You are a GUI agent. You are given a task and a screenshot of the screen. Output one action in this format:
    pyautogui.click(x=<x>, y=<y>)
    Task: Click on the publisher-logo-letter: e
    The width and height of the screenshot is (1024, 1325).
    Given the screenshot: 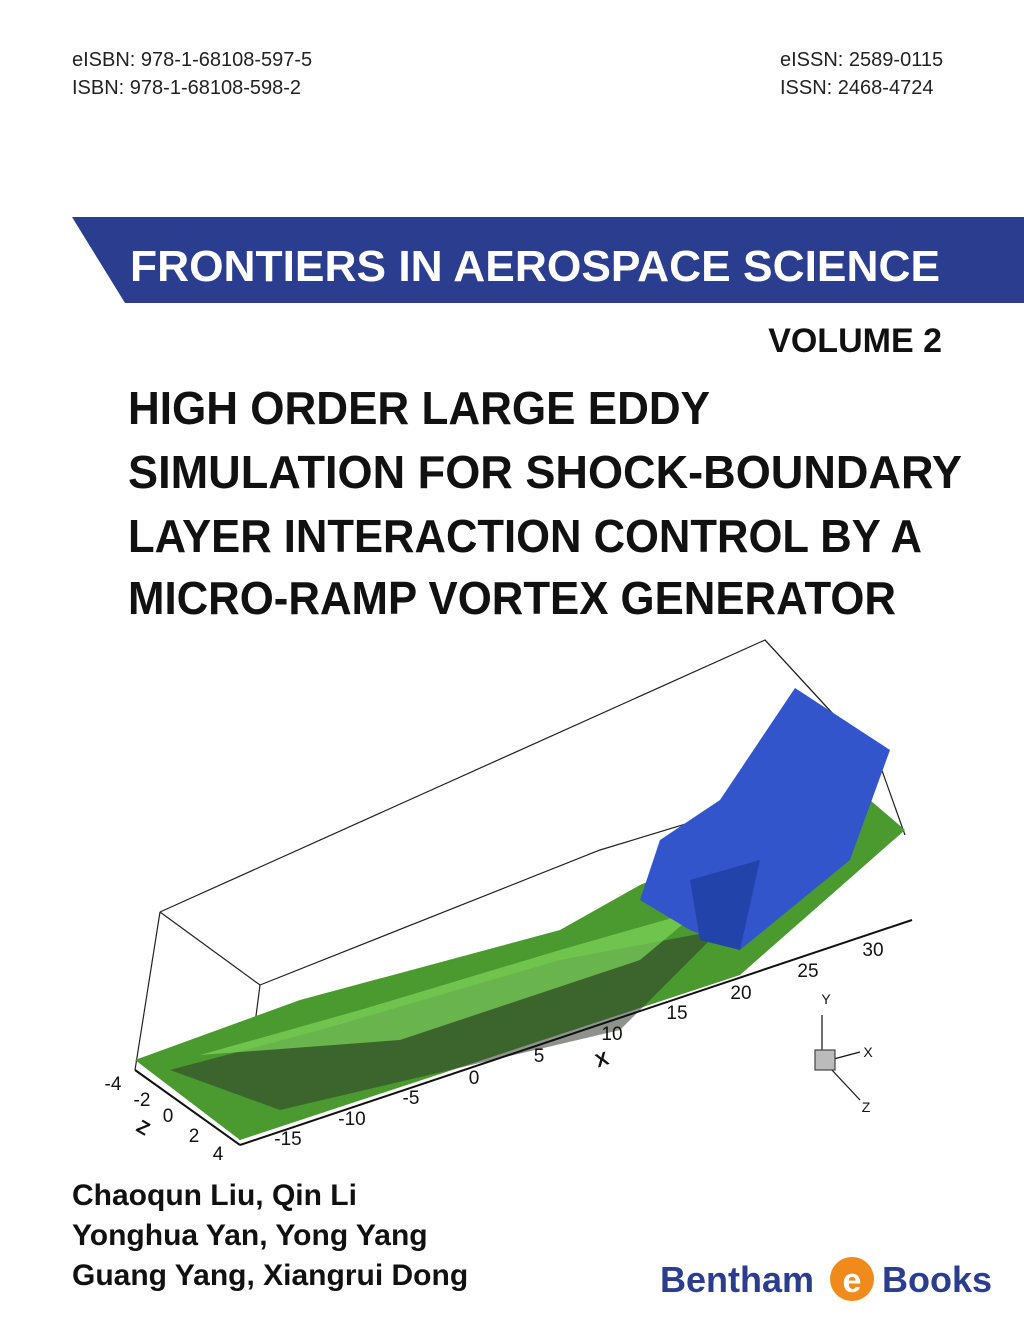 What is the action you would take?
    pyautogui.click(x=852, y=1281)
    